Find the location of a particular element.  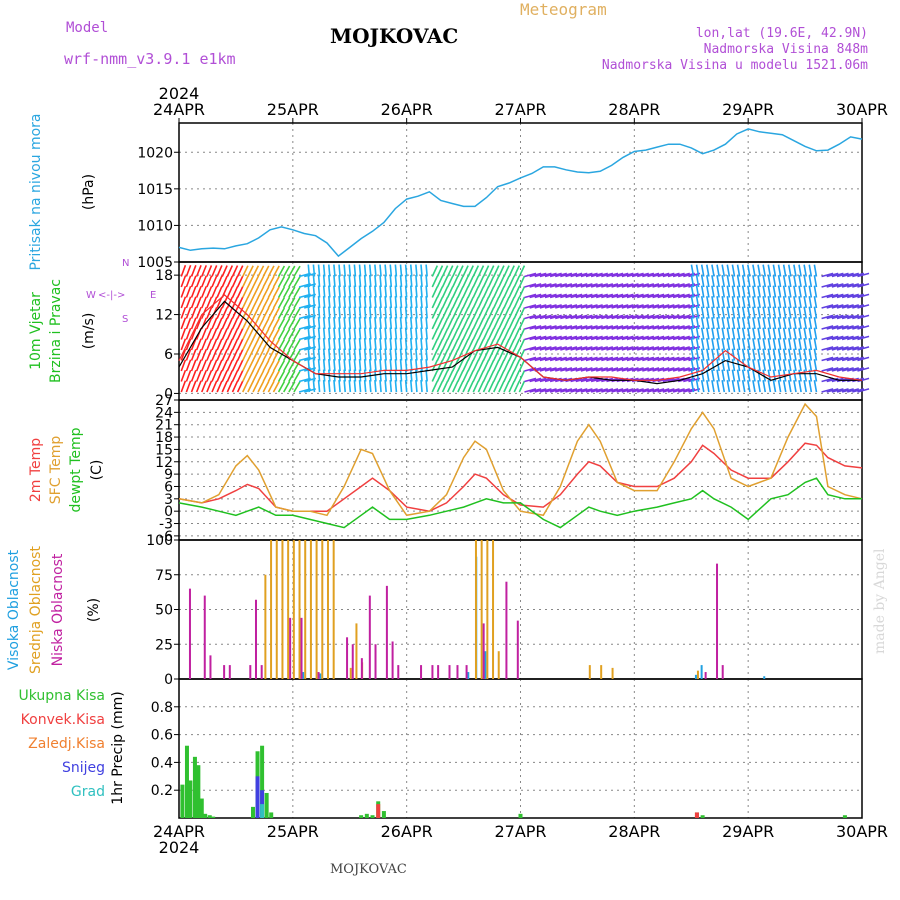

elevation-label: Nadmorska Visina 848m is located at coordinates (785, 49).